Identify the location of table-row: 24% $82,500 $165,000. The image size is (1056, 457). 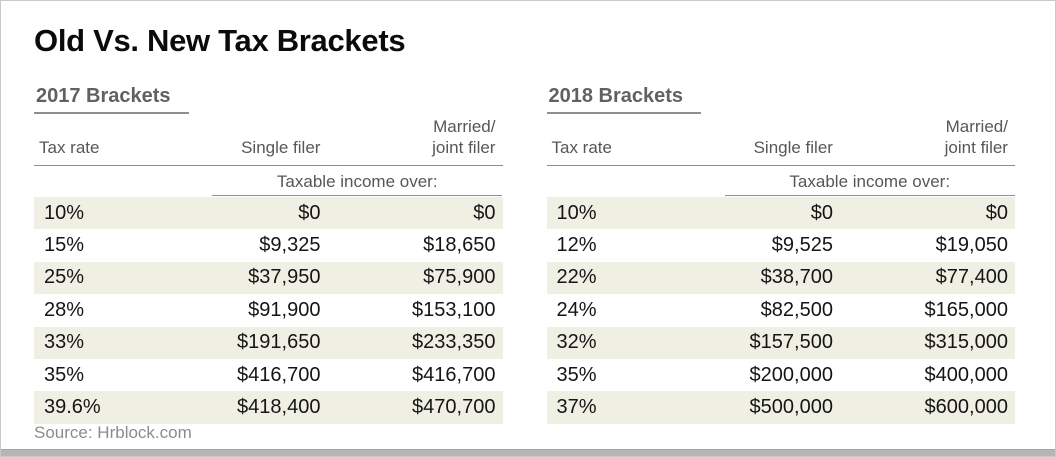
(781, 310).